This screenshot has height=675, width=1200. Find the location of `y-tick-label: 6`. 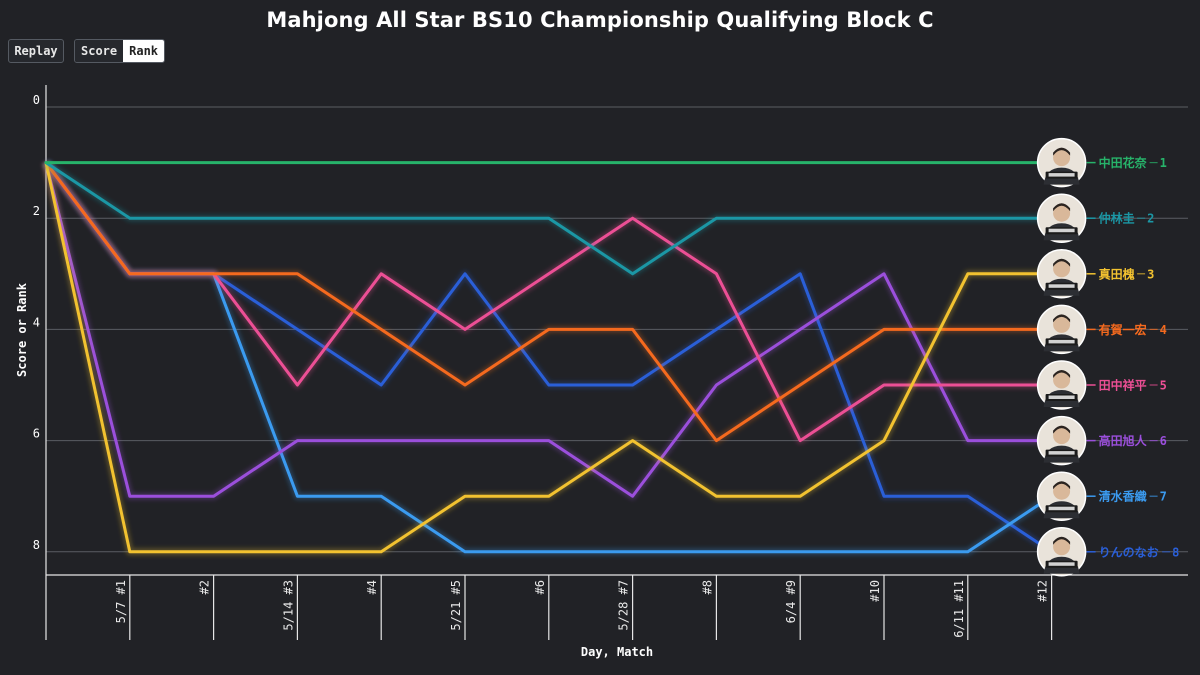

y-tick-label: 6 is located at coordinates (36, 434).